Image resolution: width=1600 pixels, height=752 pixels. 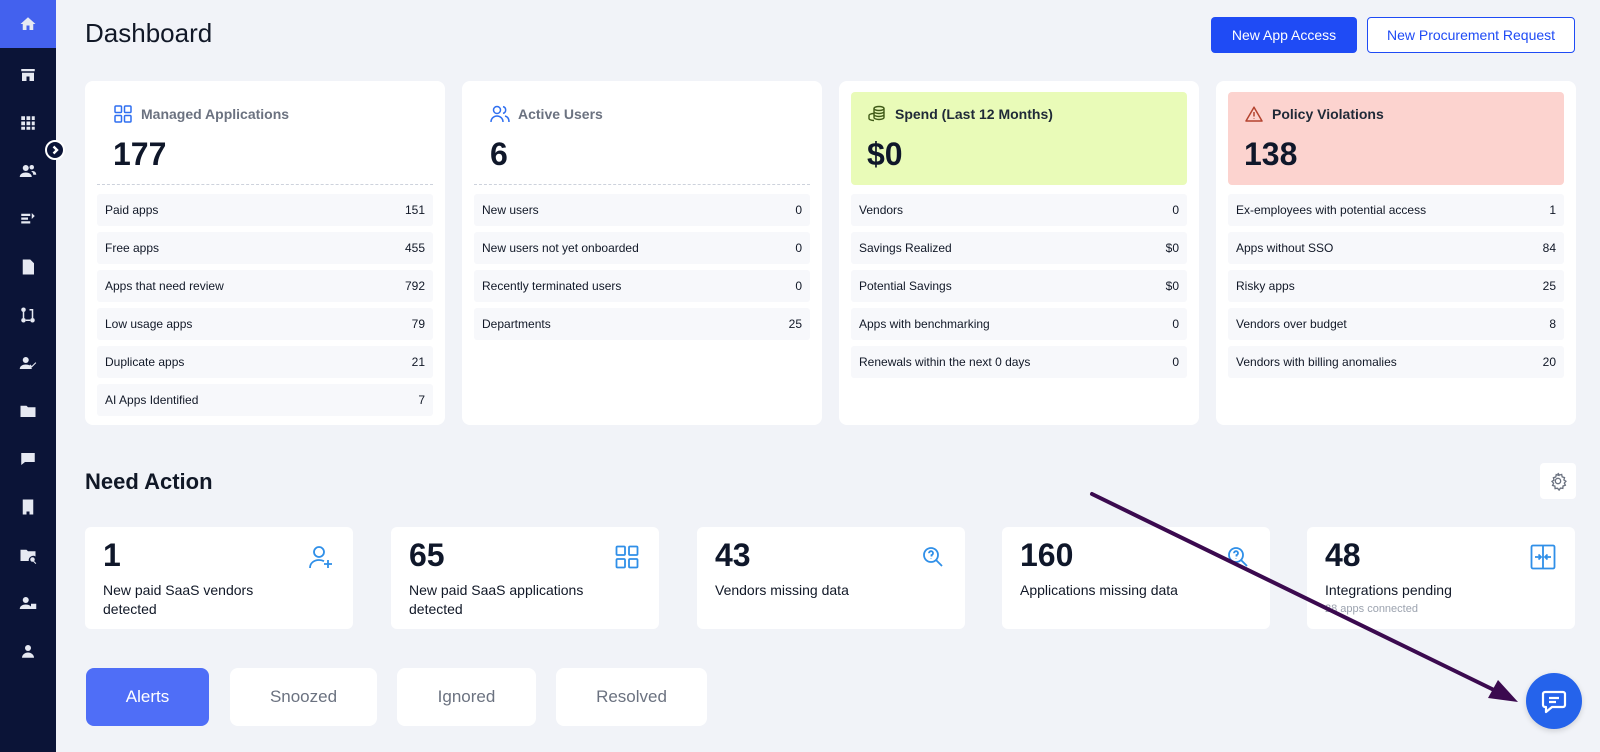 What do you see at coordinates (642, 138) in the screenshot?
I see `card-header: Active Users 6` at bounding box center [642, 138].